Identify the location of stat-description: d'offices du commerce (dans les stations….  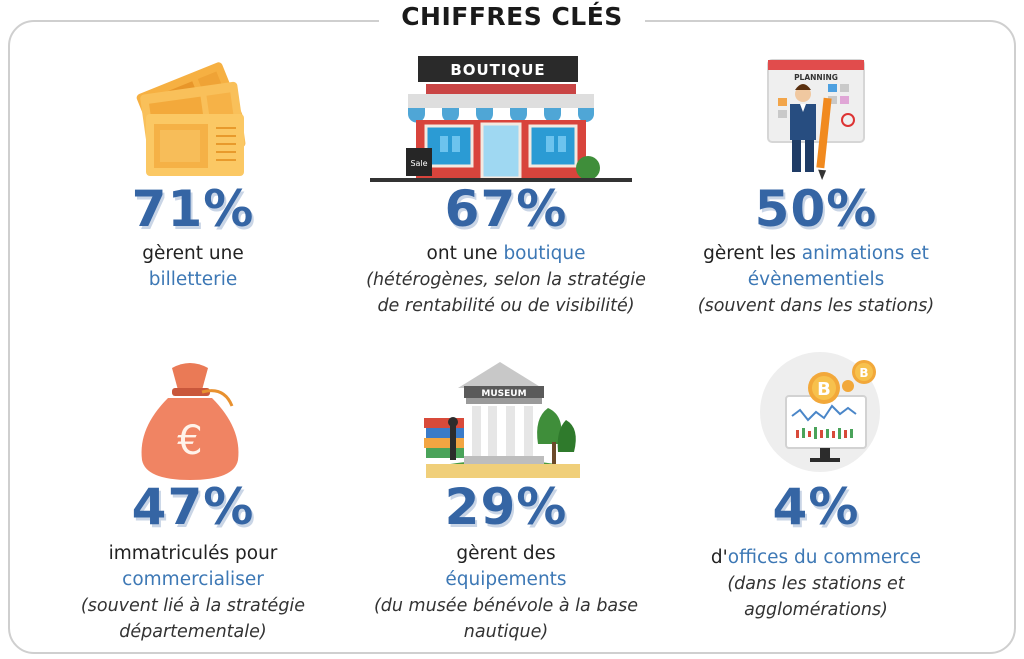
(816, 584).